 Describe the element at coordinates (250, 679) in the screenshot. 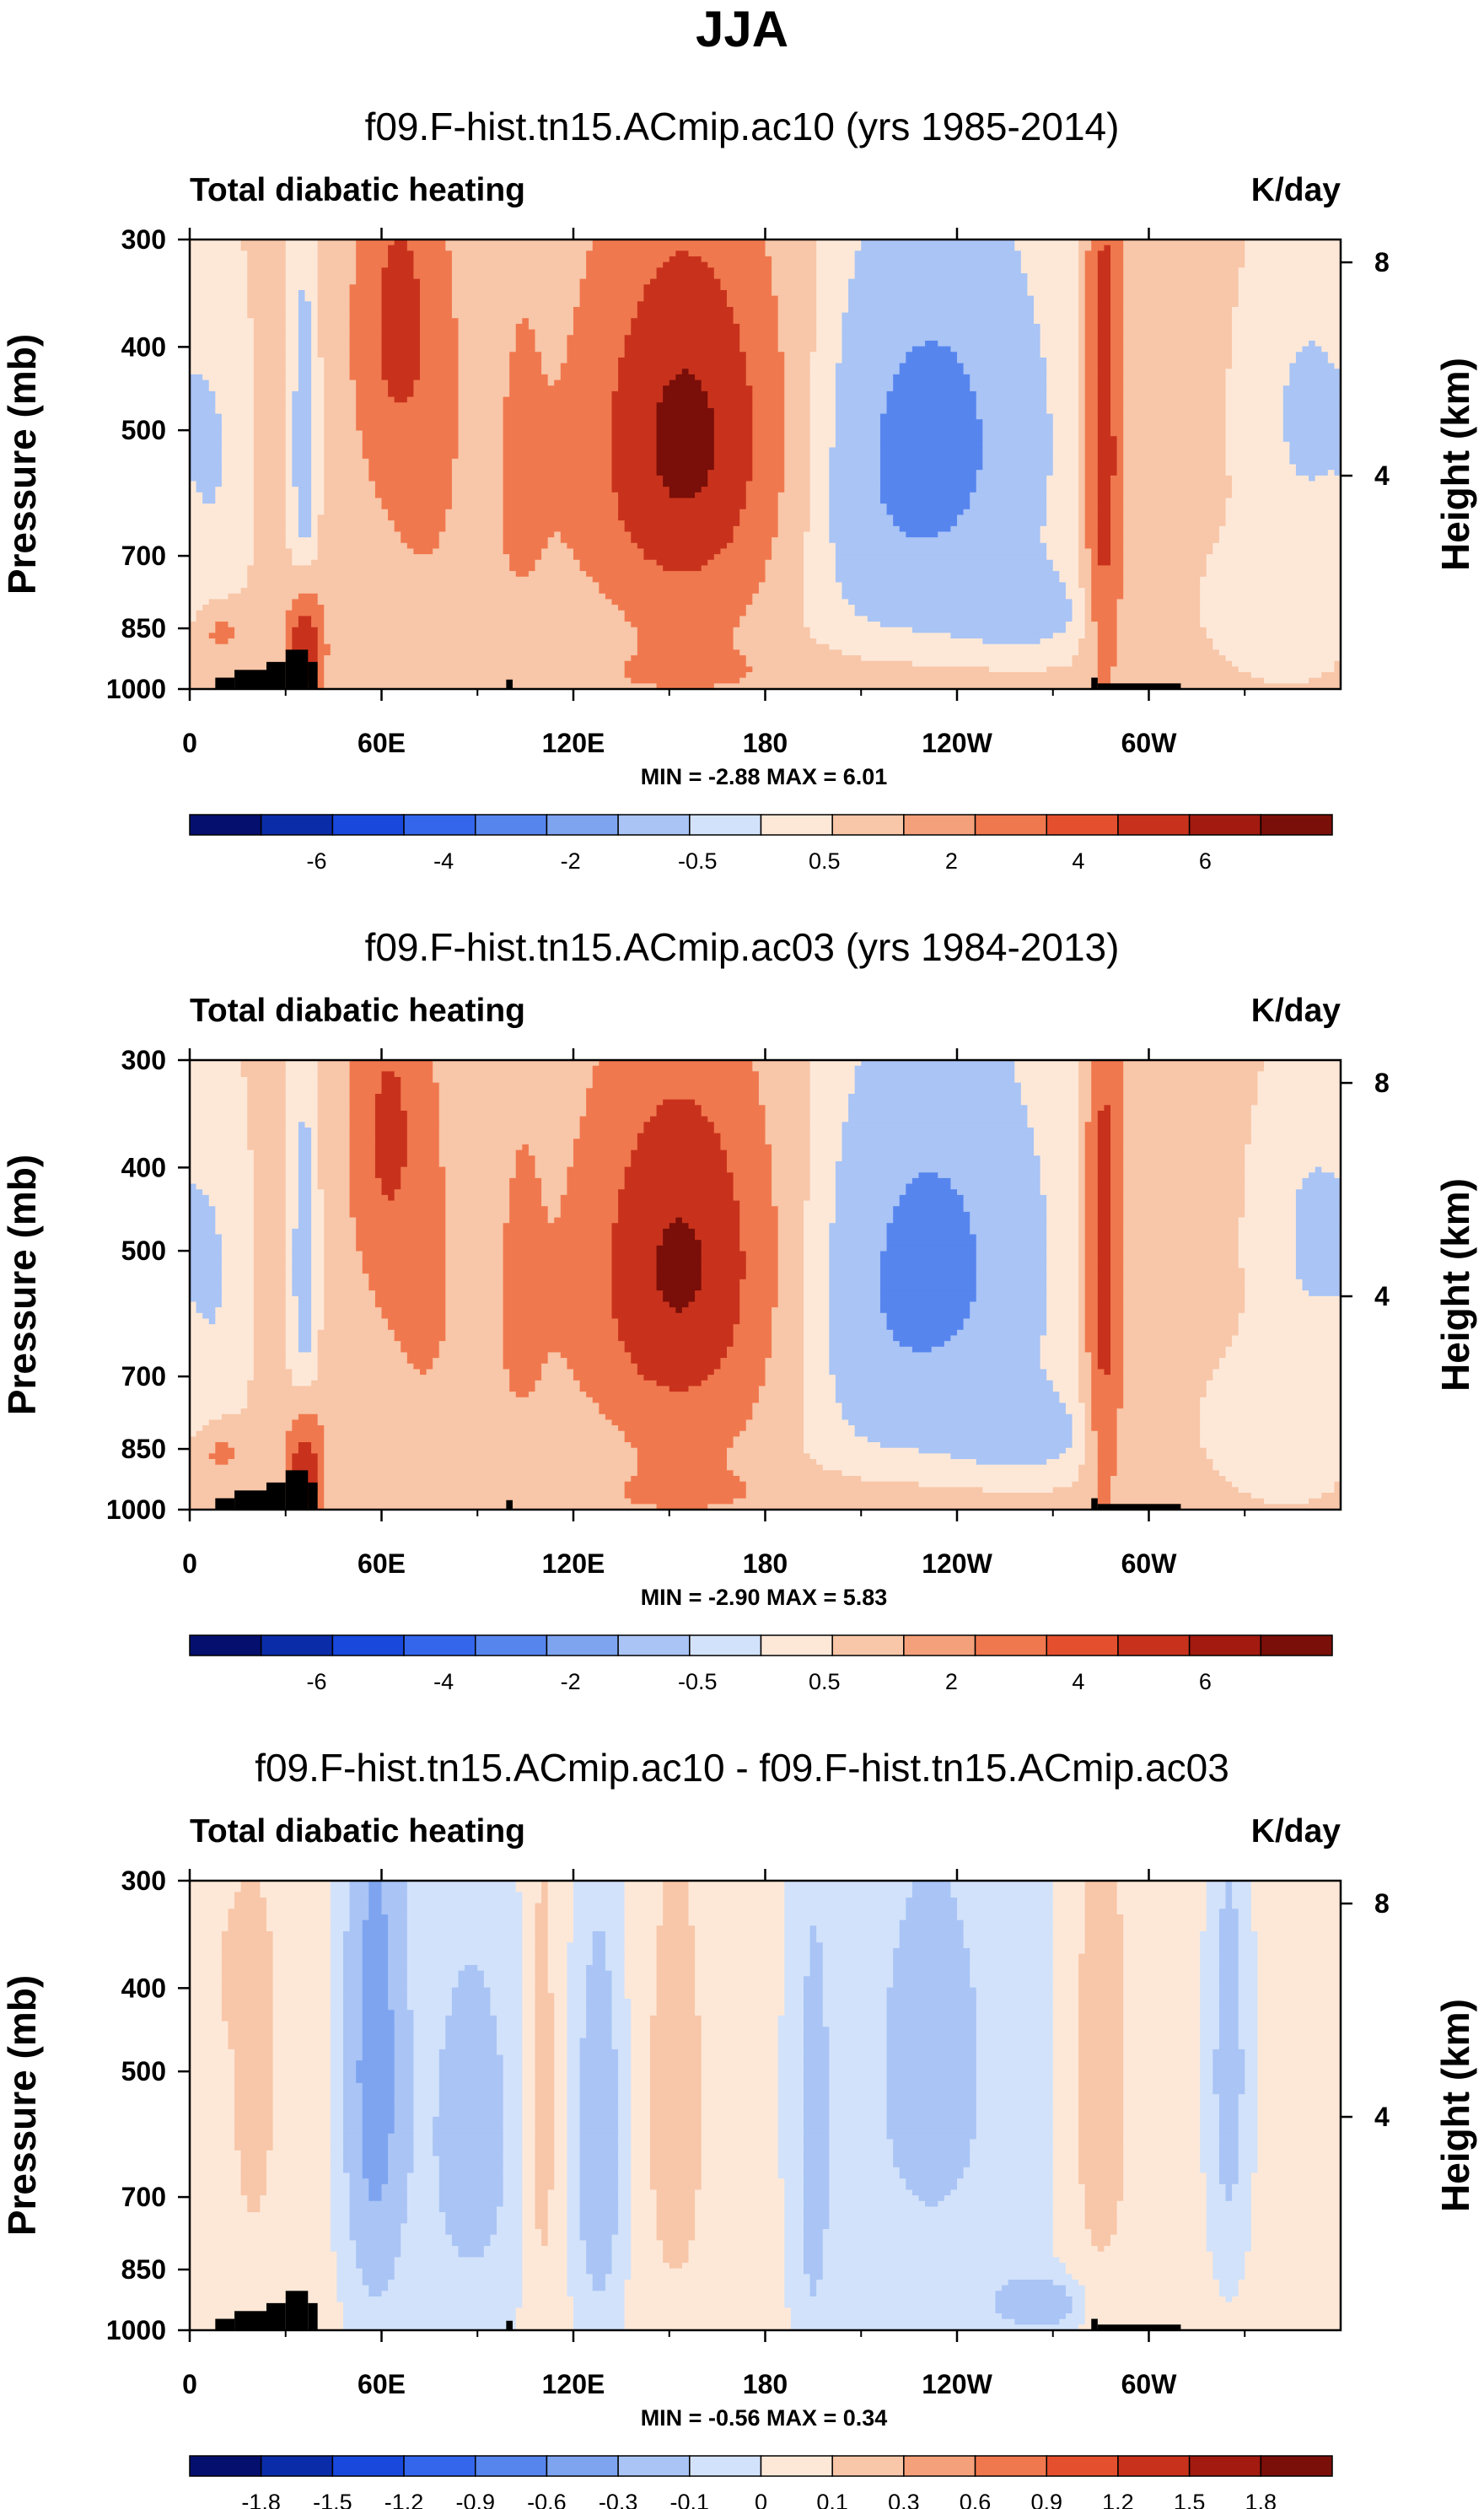

I see `terrain-block` at that location.